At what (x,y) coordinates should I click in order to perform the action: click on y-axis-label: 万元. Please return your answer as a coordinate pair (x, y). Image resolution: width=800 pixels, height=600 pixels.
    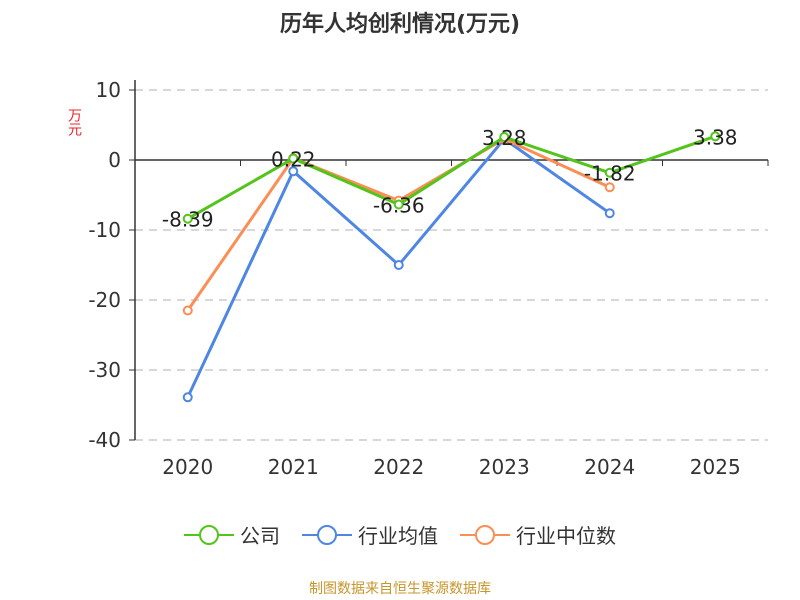
    Looking at the image, I should click on (74, 122).